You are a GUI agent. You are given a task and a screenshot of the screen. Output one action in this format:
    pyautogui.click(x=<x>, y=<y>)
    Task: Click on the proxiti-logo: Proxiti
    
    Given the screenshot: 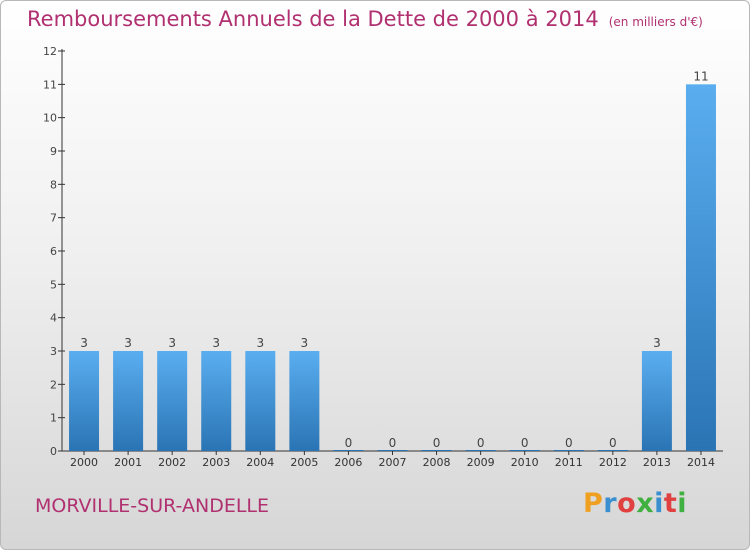 What is the action you would take?
    pyautogui.click(x=635, y=503)
    